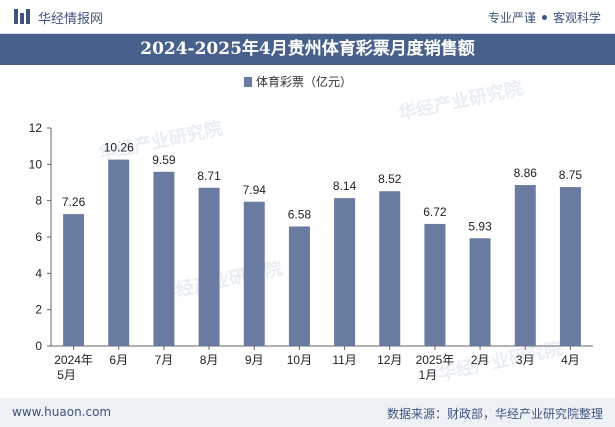  What do you see at coordinates (480, 360) in the screenshot?
I see `x-tick-label: 2月` at bounding box center [480, 360].